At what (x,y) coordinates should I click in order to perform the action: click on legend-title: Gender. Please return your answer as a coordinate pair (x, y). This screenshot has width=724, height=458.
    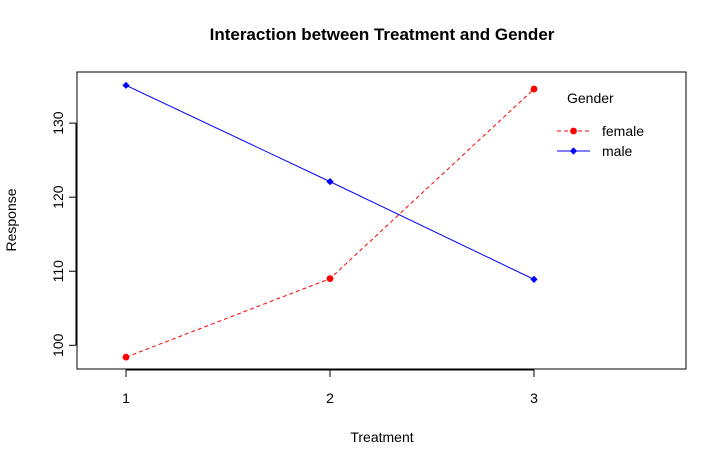
    Looking at the image, I should click on (590, 98).